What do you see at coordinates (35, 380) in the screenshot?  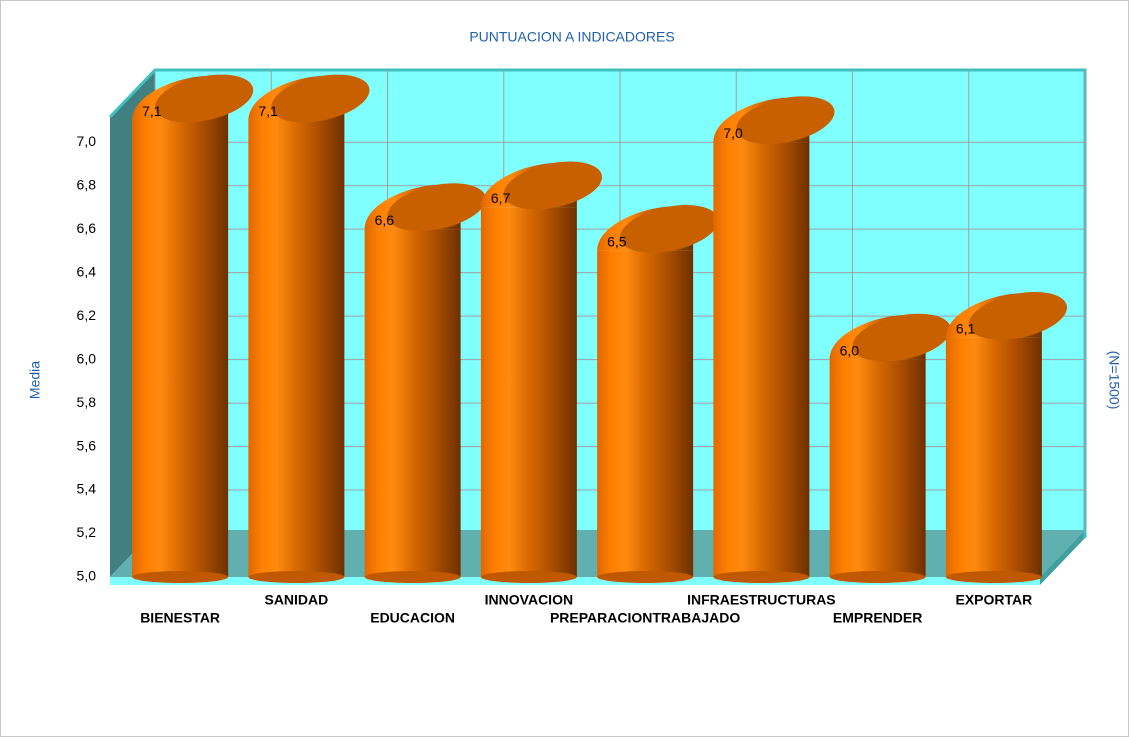 I see `y-axis-label: Media` at bounding box center [35, 380].